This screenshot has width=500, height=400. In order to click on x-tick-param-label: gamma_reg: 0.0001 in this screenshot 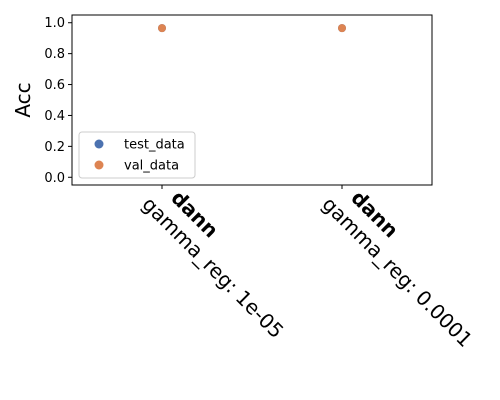, I will do `click(397, 272)`.